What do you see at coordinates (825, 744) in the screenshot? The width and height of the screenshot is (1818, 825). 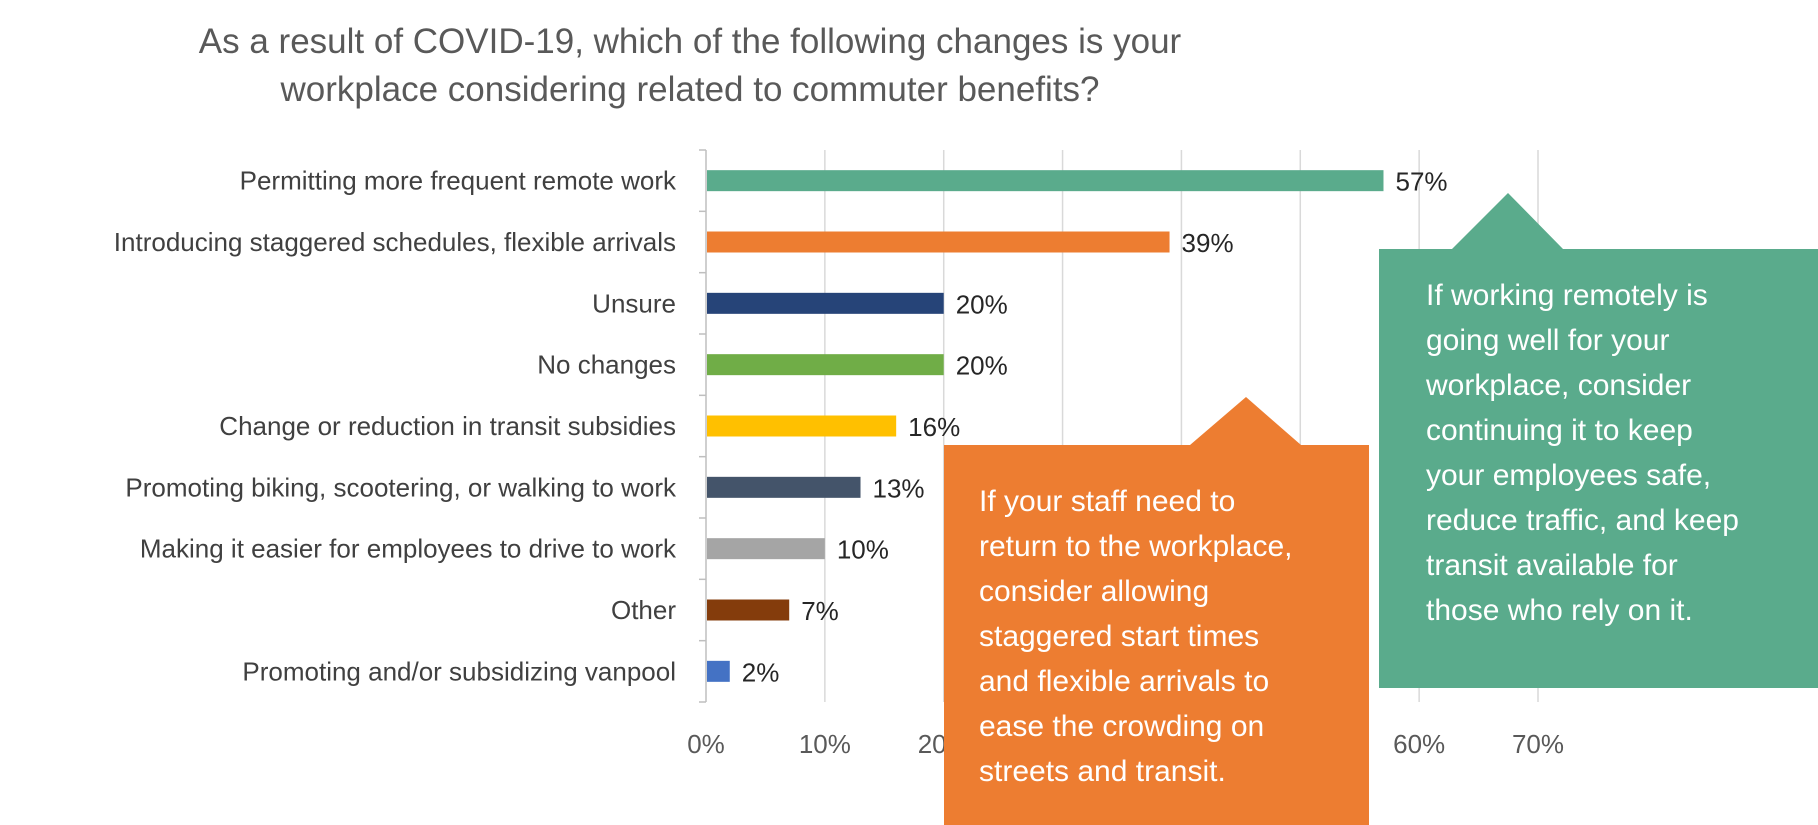 I see `x-tick-label: 10%` at bounding box center [825, 744].